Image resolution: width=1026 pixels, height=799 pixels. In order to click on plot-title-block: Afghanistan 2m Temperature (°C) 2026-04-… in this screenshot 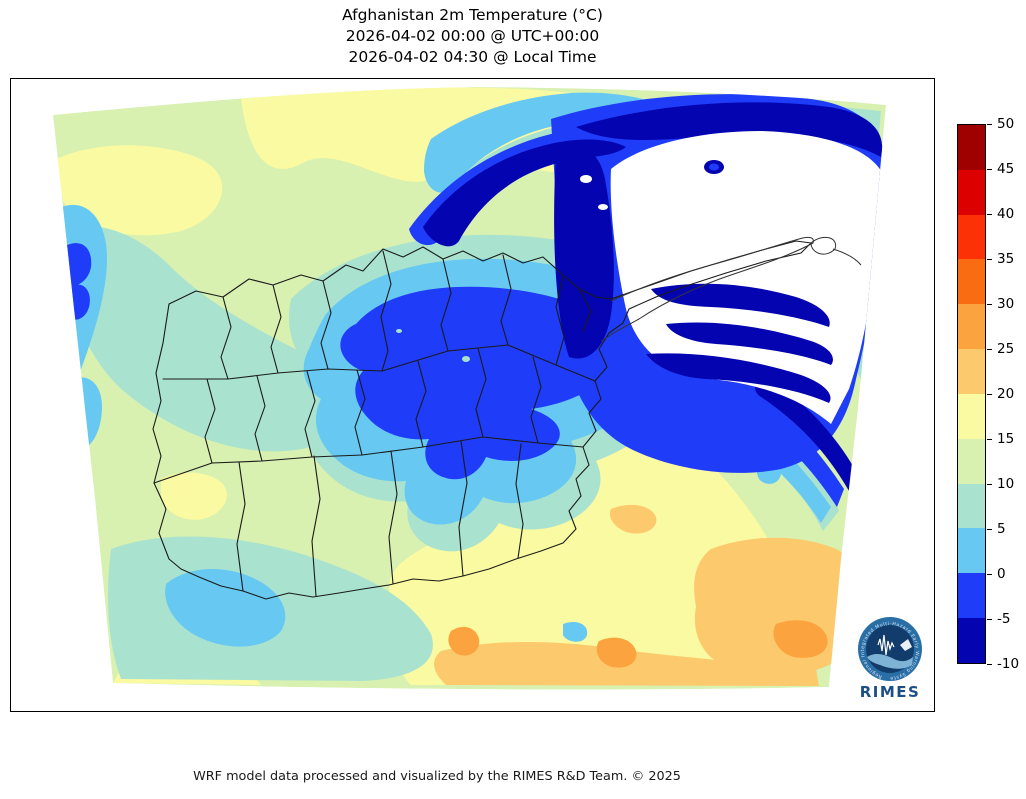, I will do `click(472, 36)`.